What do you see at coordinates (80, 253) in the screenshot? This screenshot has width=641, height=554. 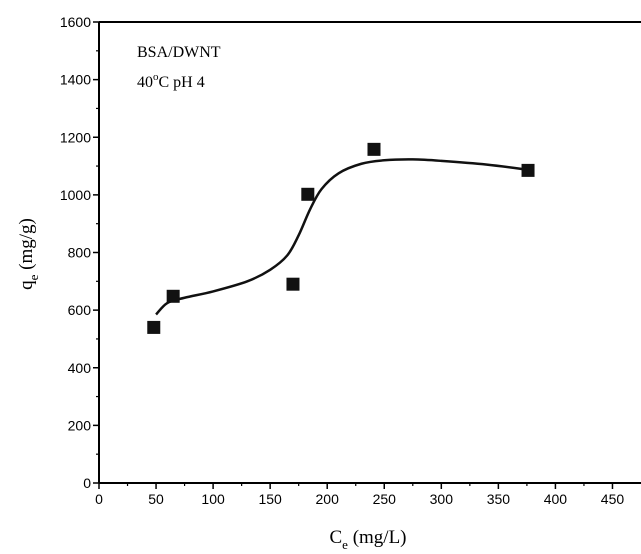 I see `y-tick-label: 800` at bounding box center [80, 253].